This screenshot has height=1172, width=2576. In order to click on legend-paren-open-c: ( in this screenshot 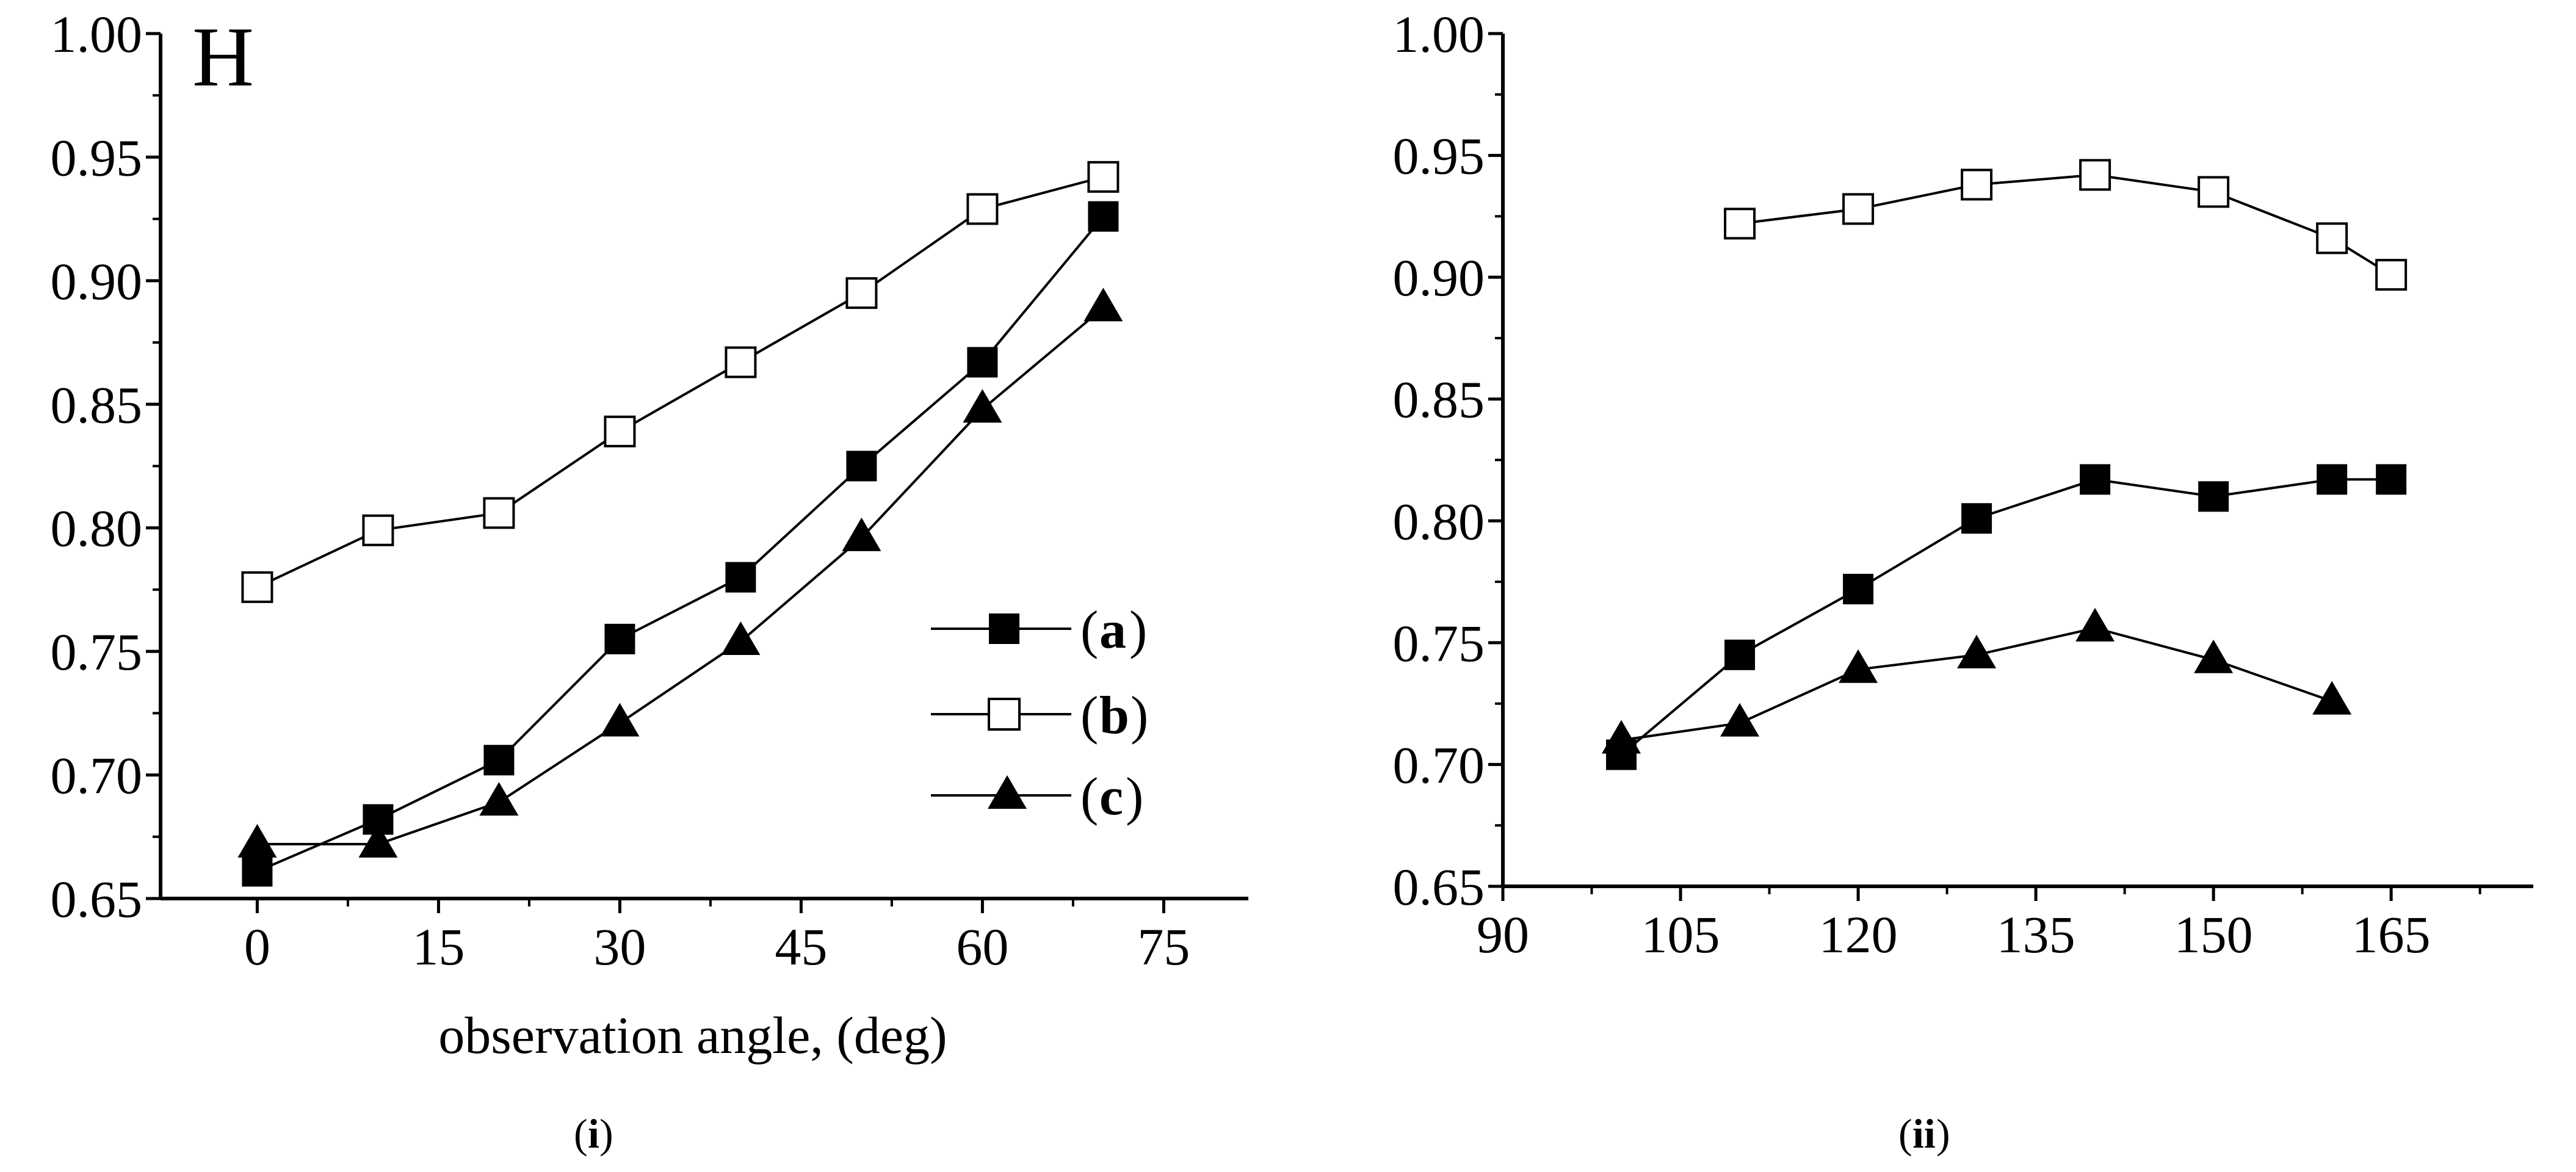, I will do `click(1089, 797)`.